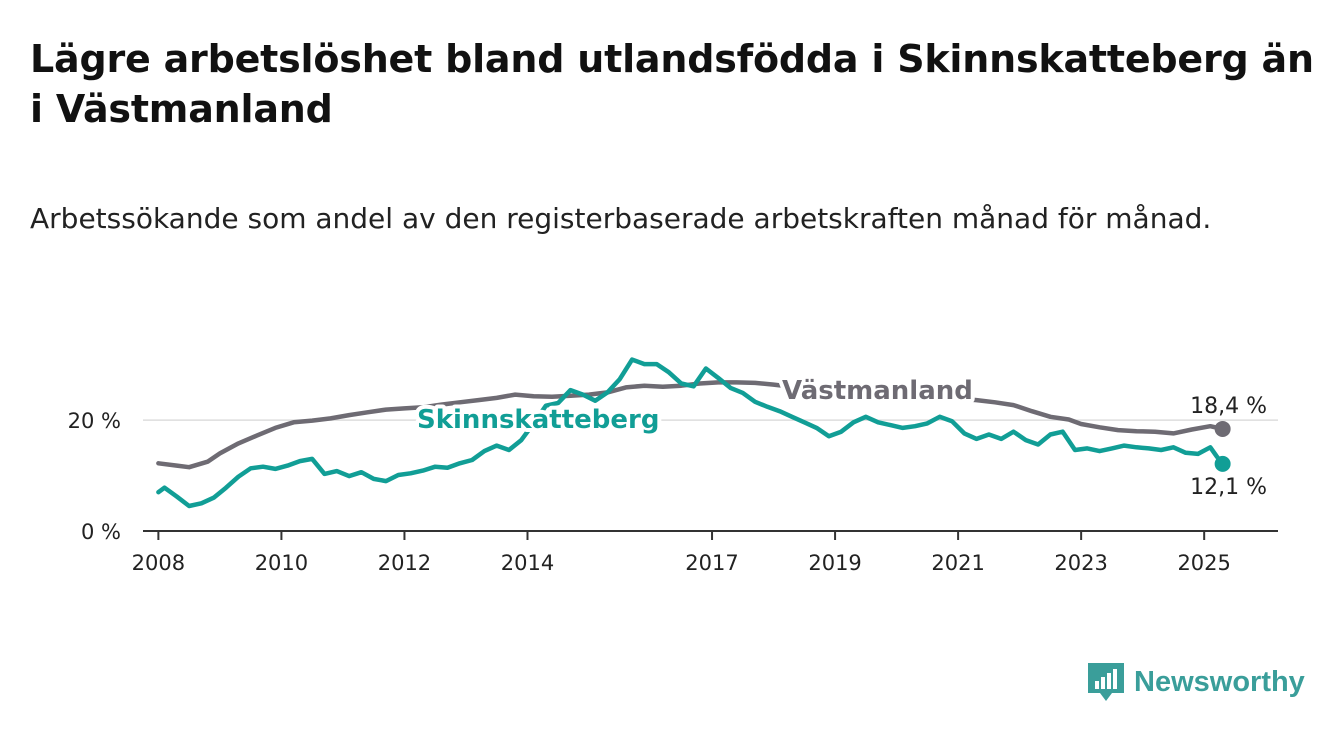 The image size is (1340, 734). What do you see at coordinates (1106, 682) in the screenshot?
I see `bar-chart-icon` at bounding box center [1106, 682].